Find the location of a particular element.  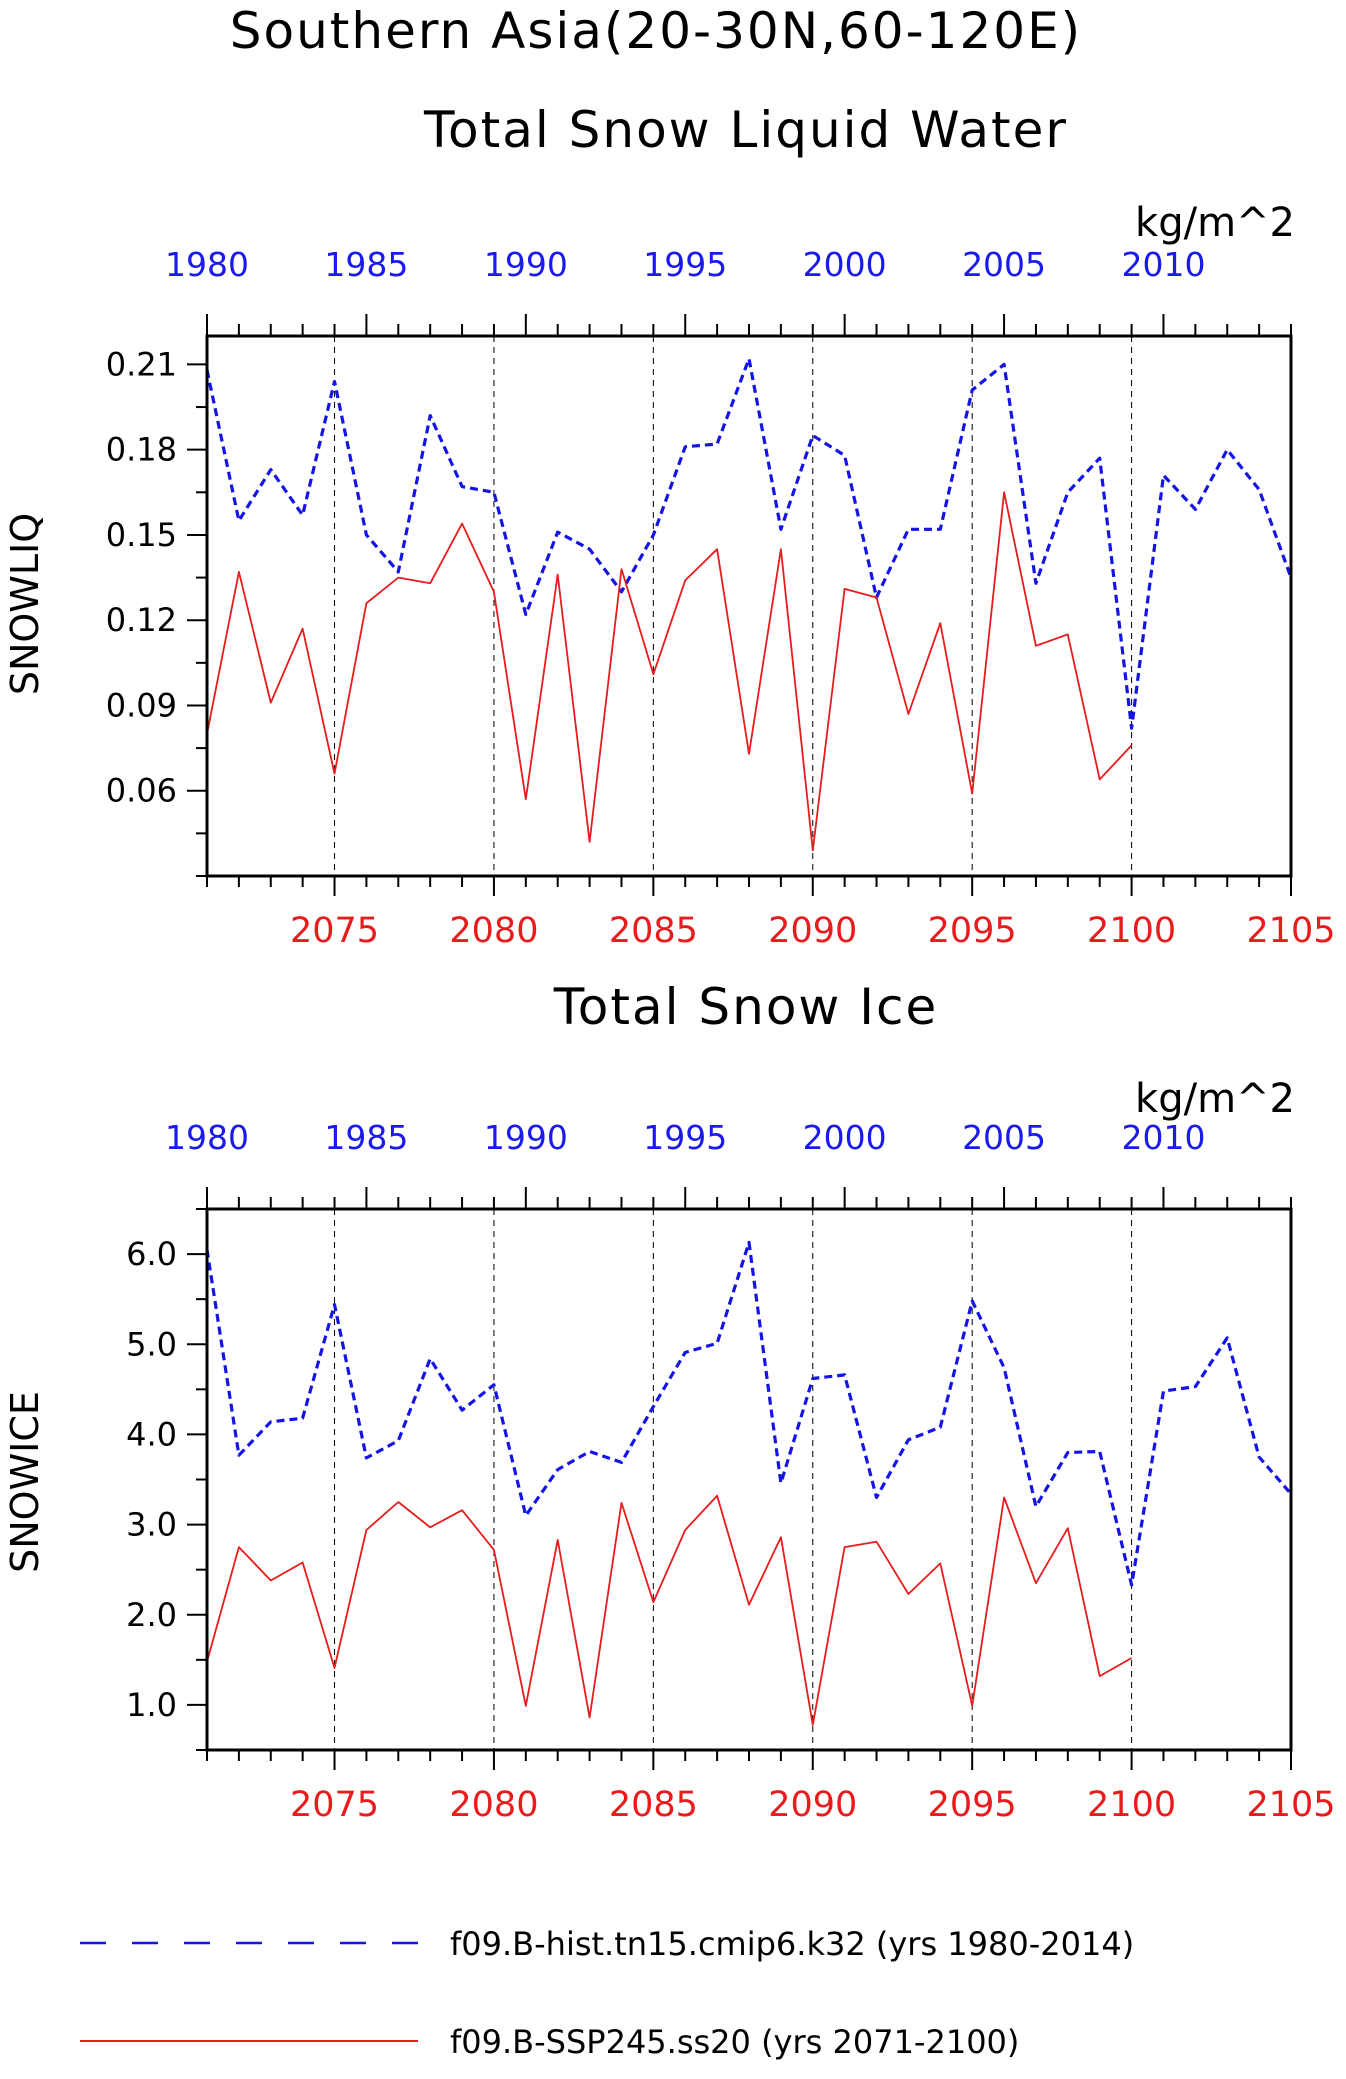

y-axis-label: SNOWLIQ is located at coordinates (25, 604).